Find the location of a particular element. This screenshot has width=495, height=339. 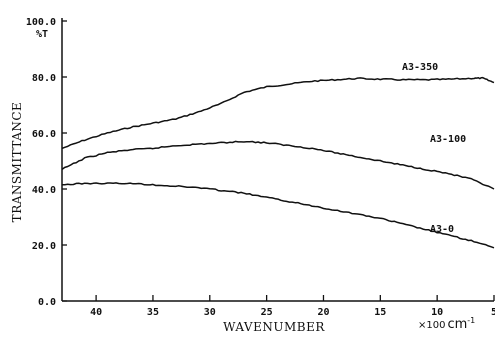

x-tick-label: 35 is located at coordinates (153, 312).